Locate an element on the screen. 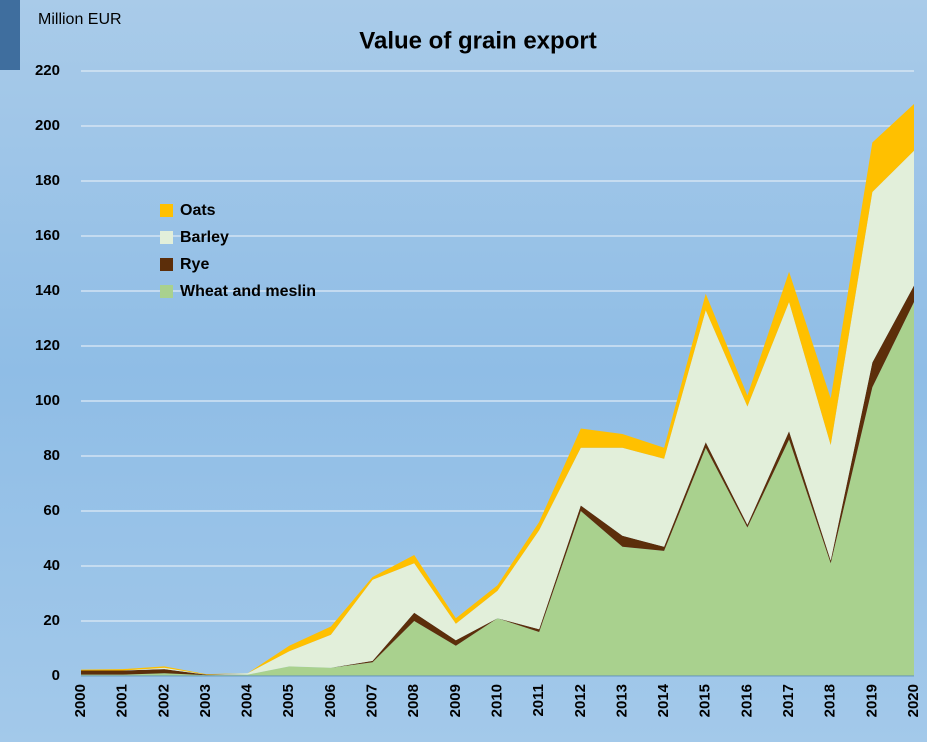 The height and width of the screenshot is (742, 927). y-tick-label: 40 is located at coordinates (51, 565).